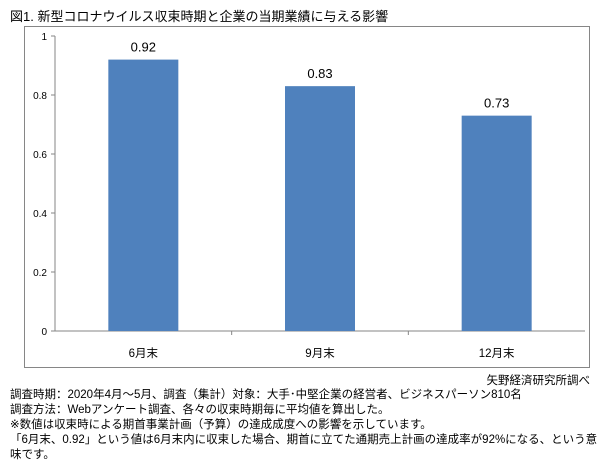  What do you see at coordinates (199, 16) in the screenshot?
I see `chart-title: 図1. 新型コロナウイルス収束時期と企業の当期業績に与える影響` at bounding box center [199, 16].